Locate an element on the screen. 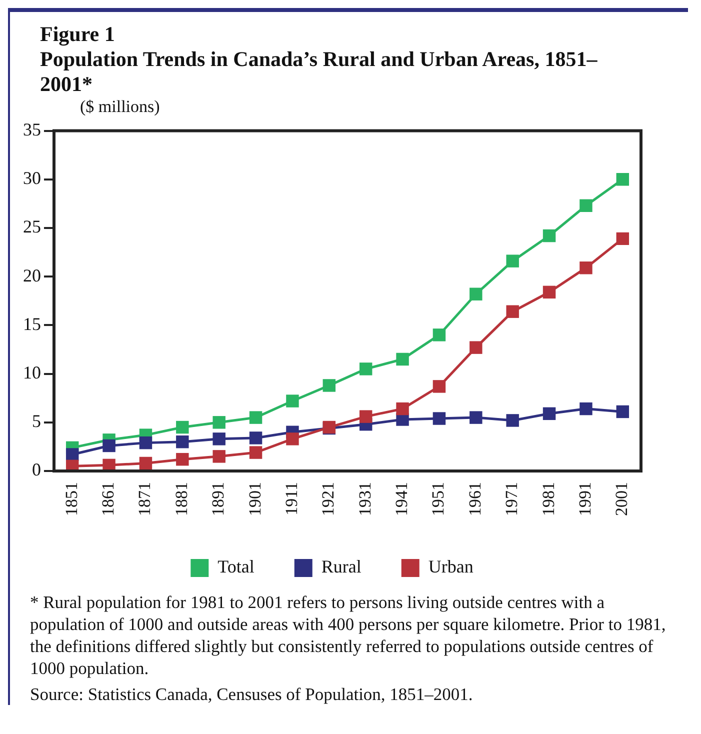 Image resolution: width=701 pixels, height=734 pixels. x-tick-label: 1961 is located at coordinates (474, 499).